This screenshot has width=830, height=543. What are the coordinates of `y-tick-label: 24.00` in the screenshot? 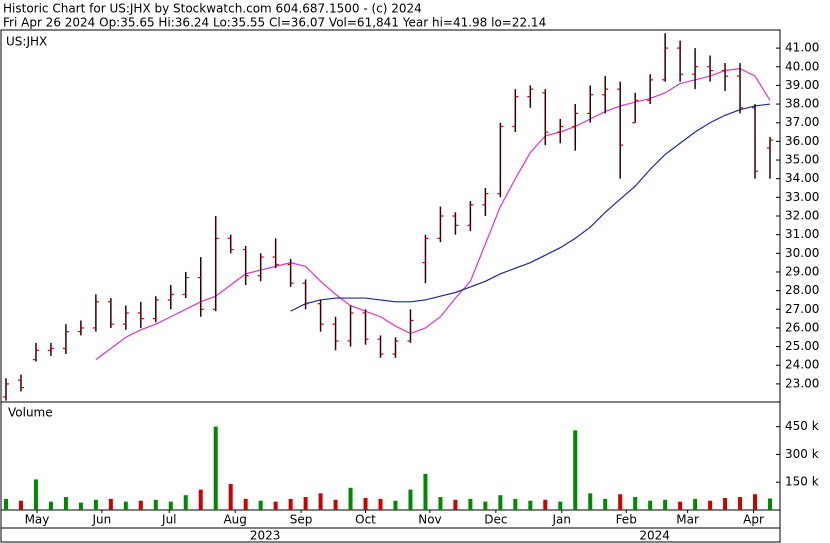 It's located at (802, 365).